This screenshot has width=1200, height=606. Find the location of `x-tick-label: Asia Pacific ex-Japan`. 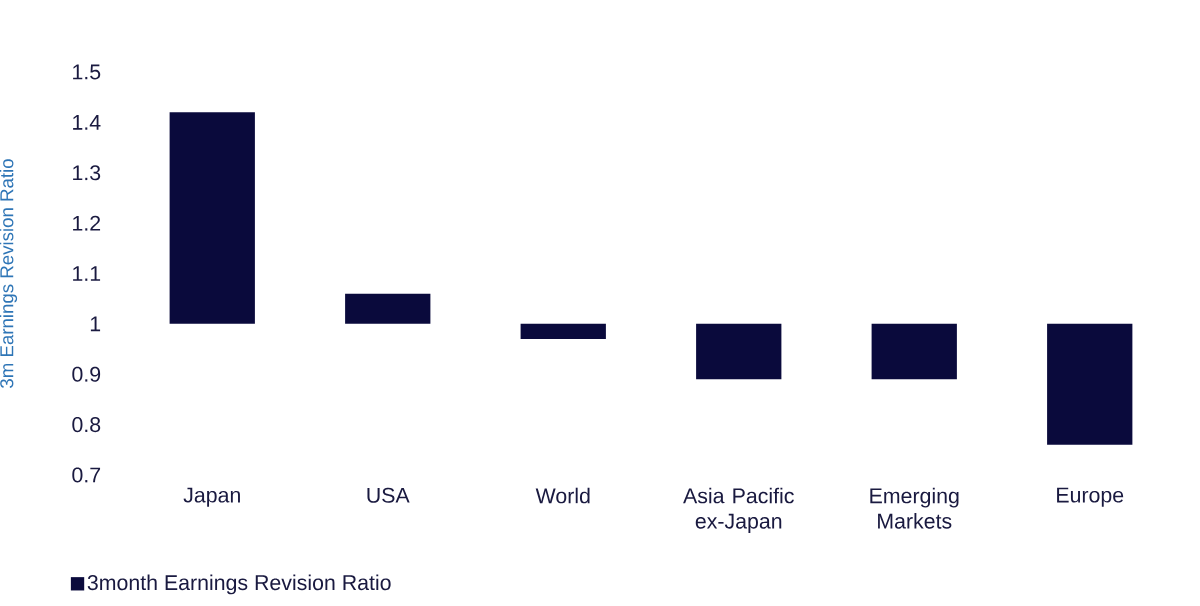

x-tick-label: Asia Pacific ex-Japan is located at coordinates (738, 510).